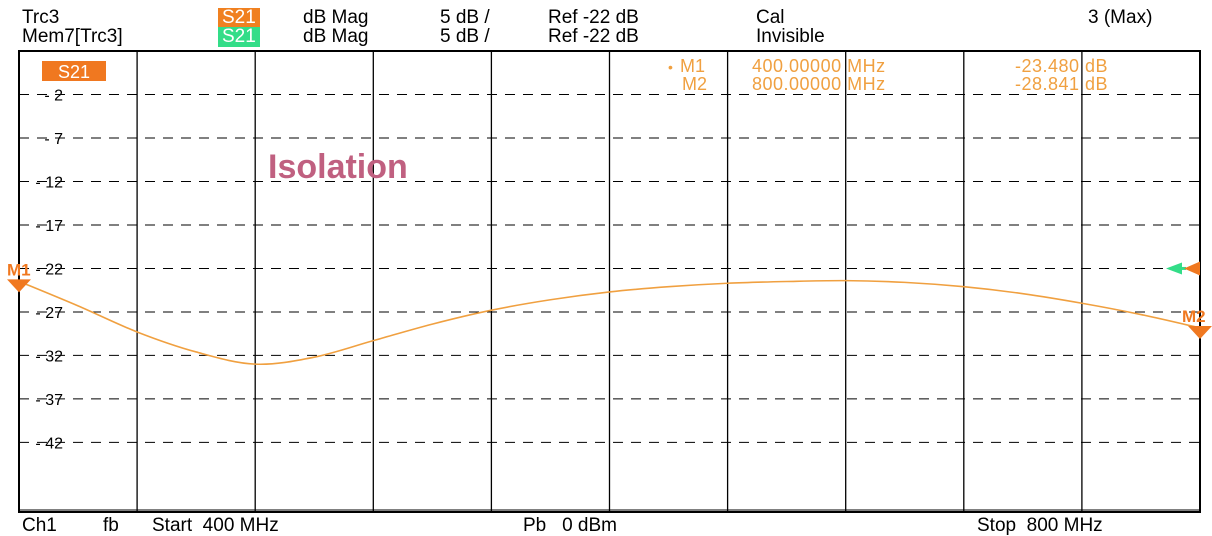  I want to click on marker-m1-value: -23.480 dB, so click(1061, 66).